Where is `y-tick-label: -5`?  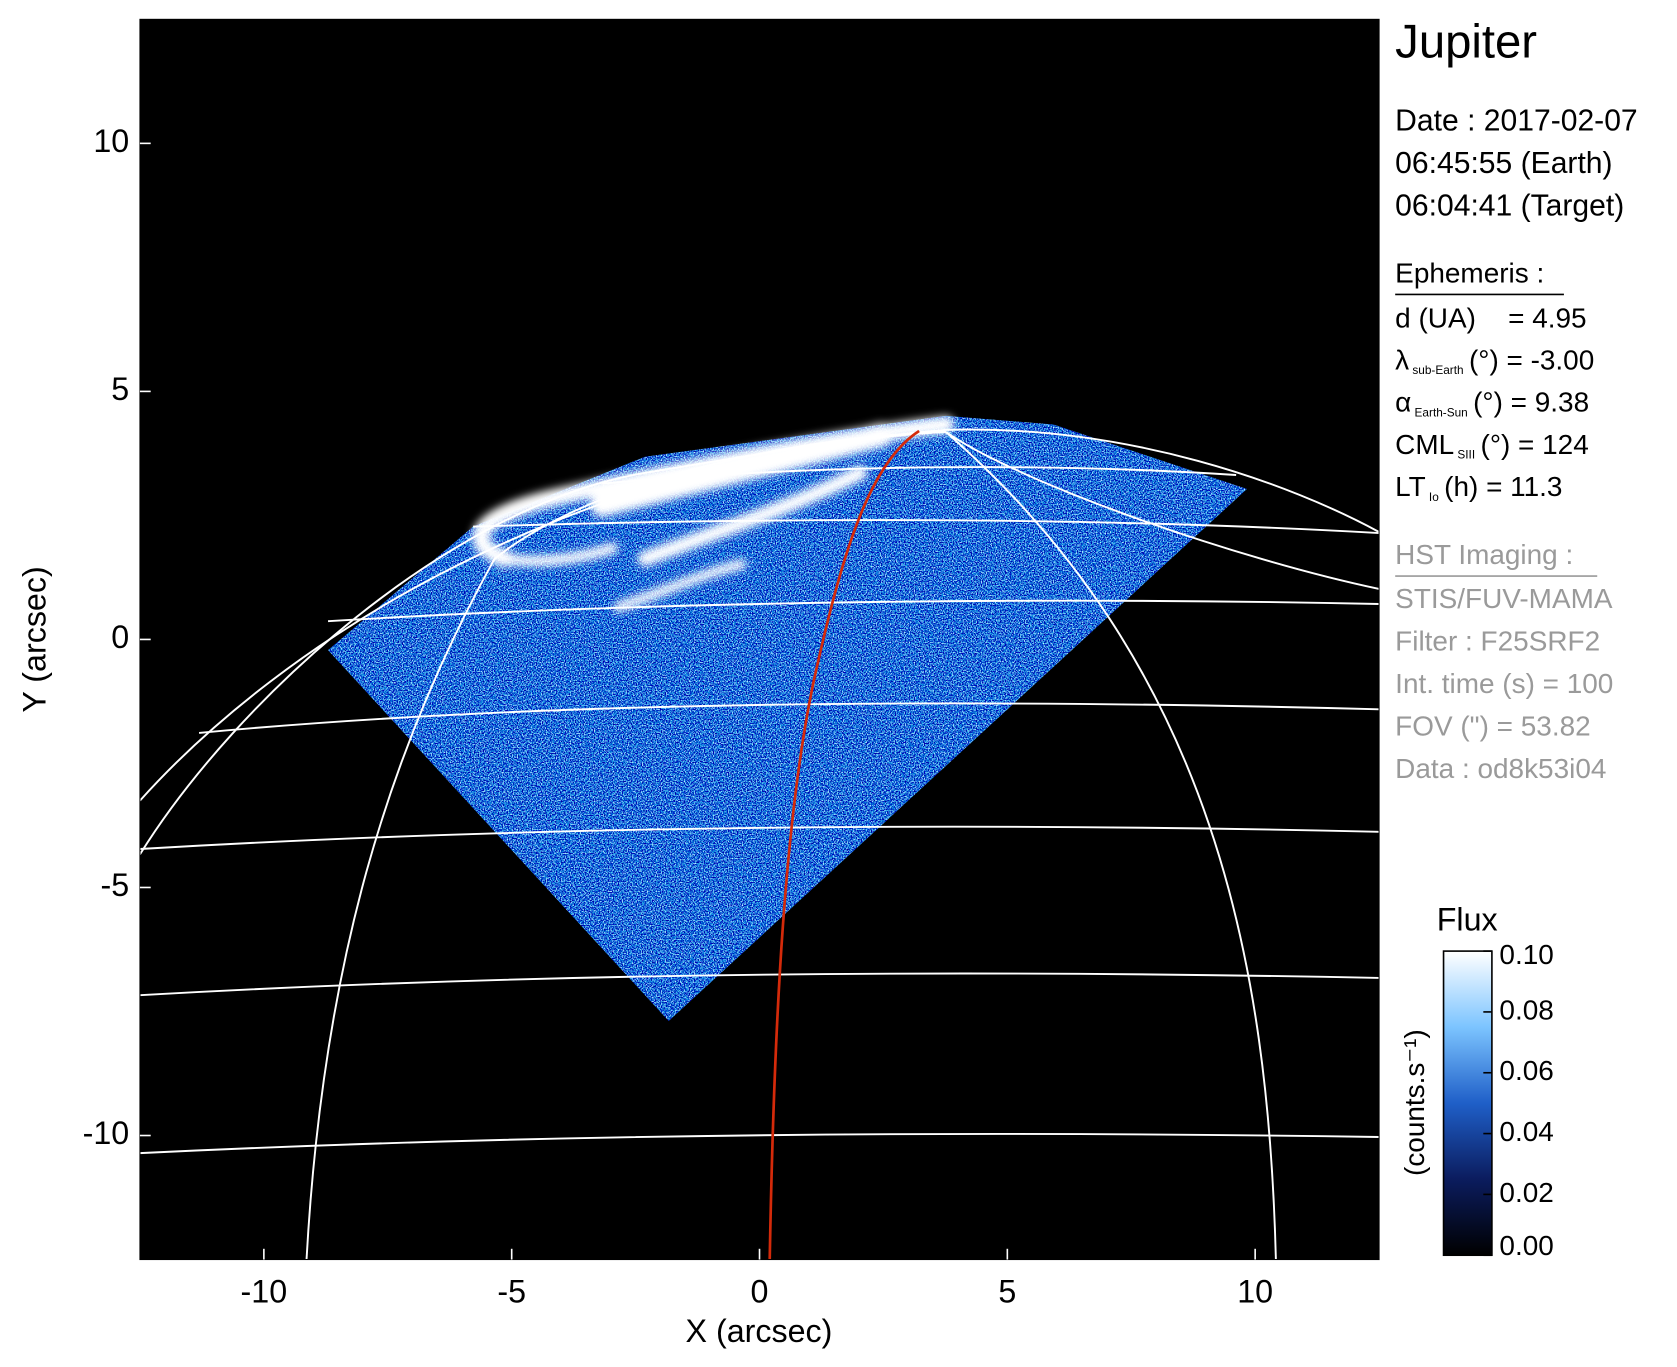
y-tick-label: -5 is located at coordinates (115, 885).